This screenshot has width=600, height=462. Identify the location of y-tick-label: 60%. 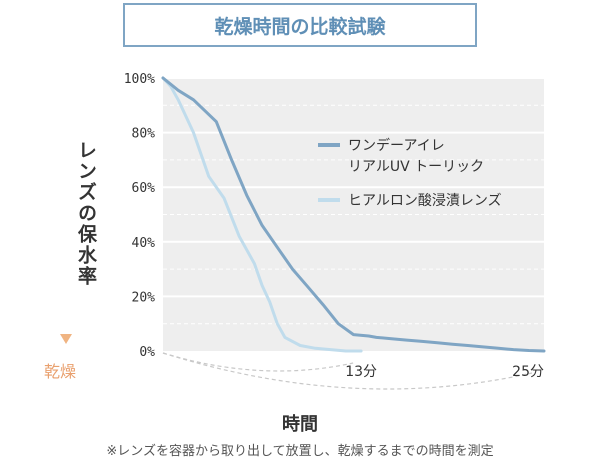
(144, 188).